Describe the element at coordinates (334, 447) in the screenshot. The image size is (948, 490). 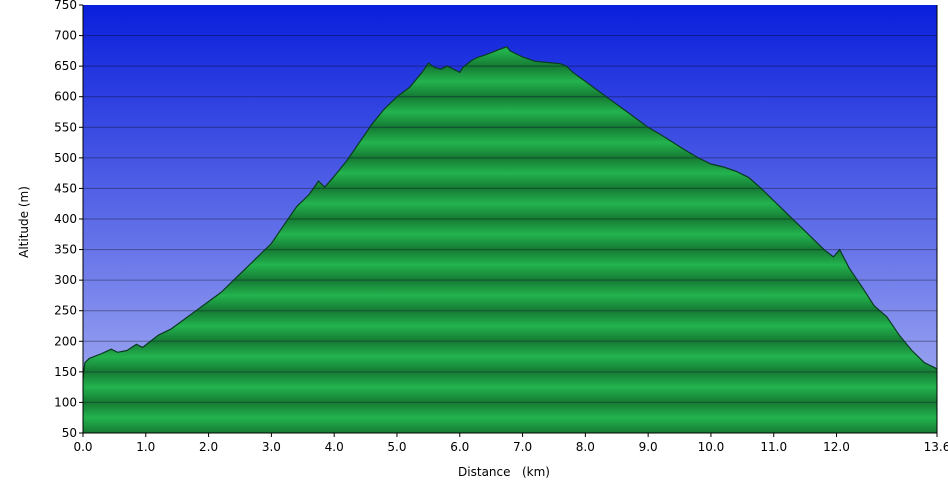
I see `x-tick-label: 4.0` at that location.